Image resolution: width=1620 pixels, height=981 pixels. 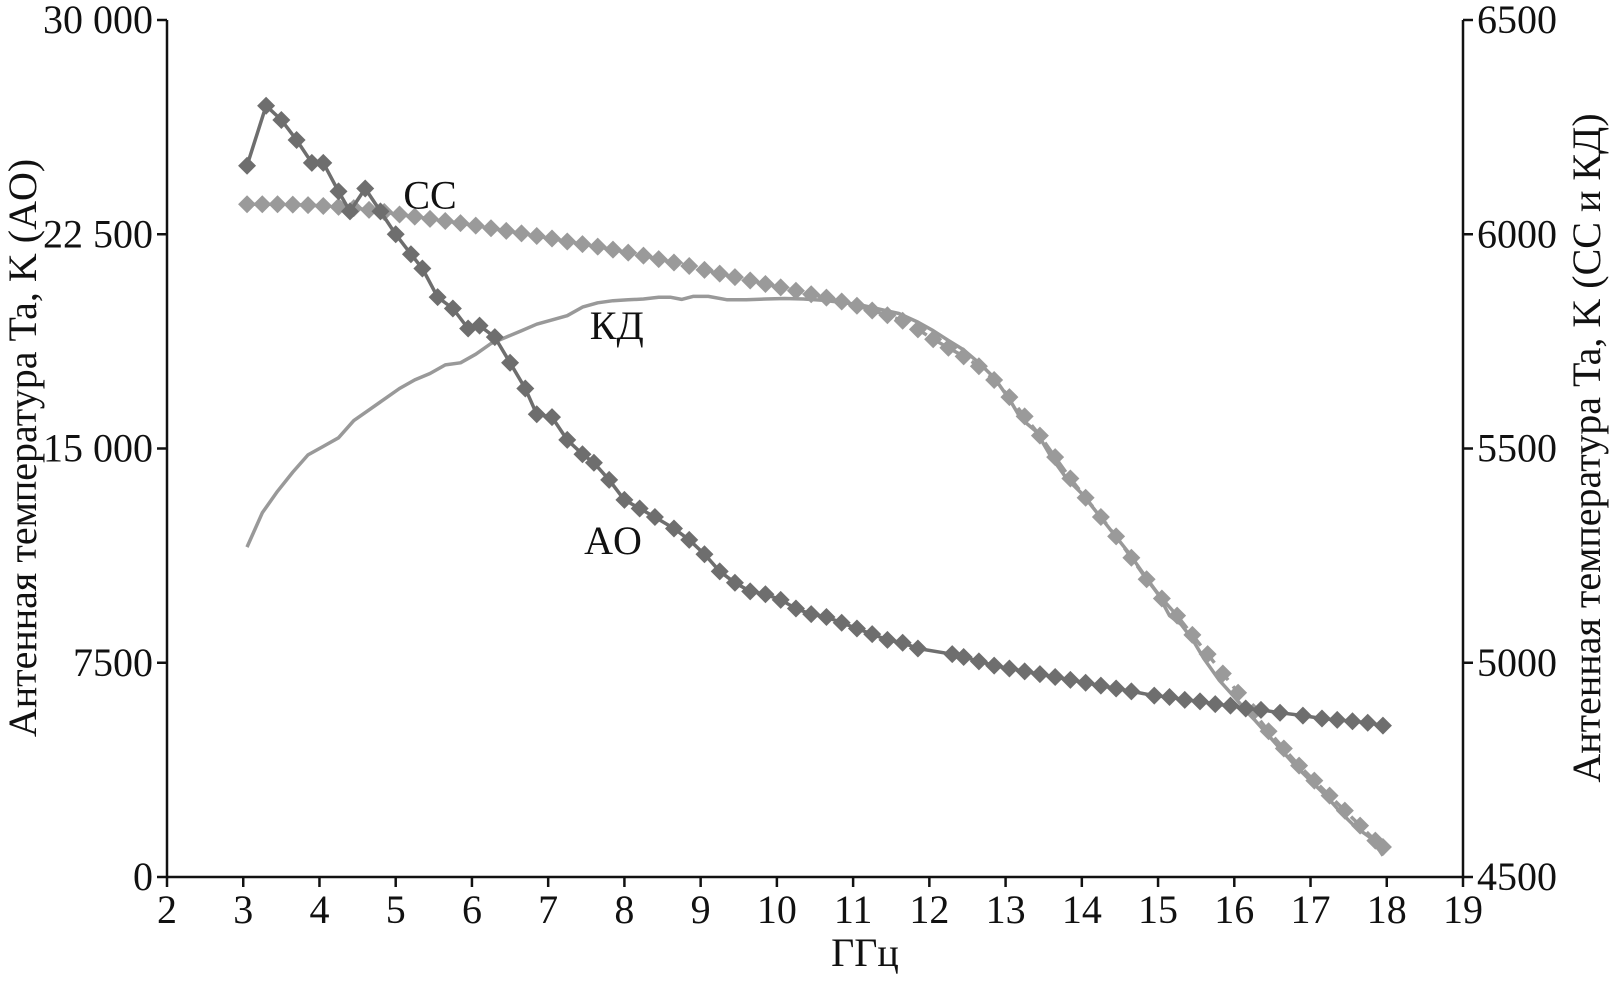 I want to click on y-left-tick-label: 7500, so click(x=113, y=662).